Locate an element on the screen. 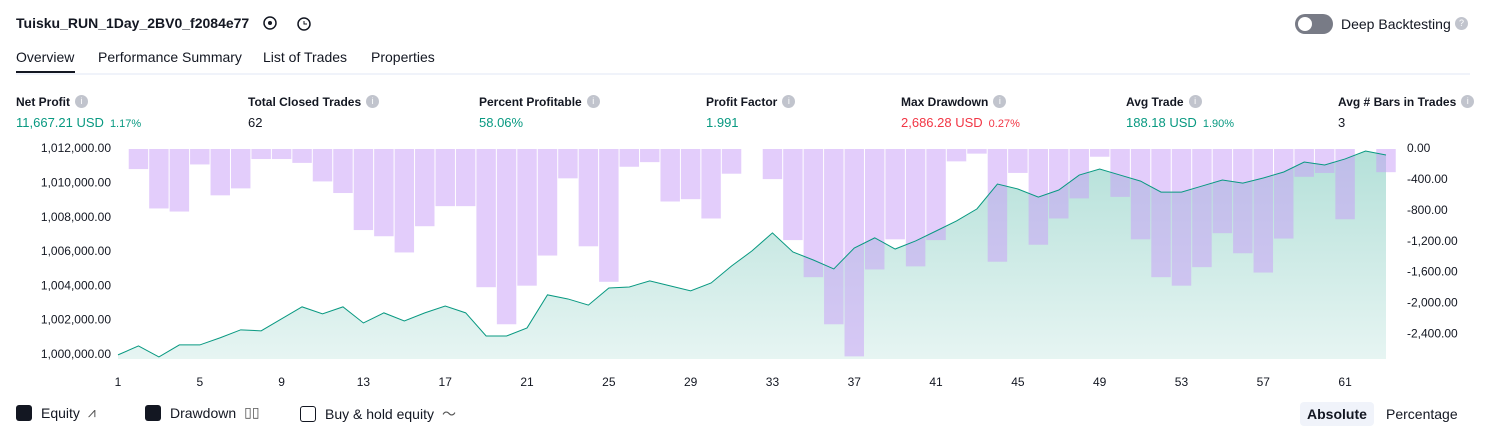  tab: Properties is located at coordinates (403, 57).